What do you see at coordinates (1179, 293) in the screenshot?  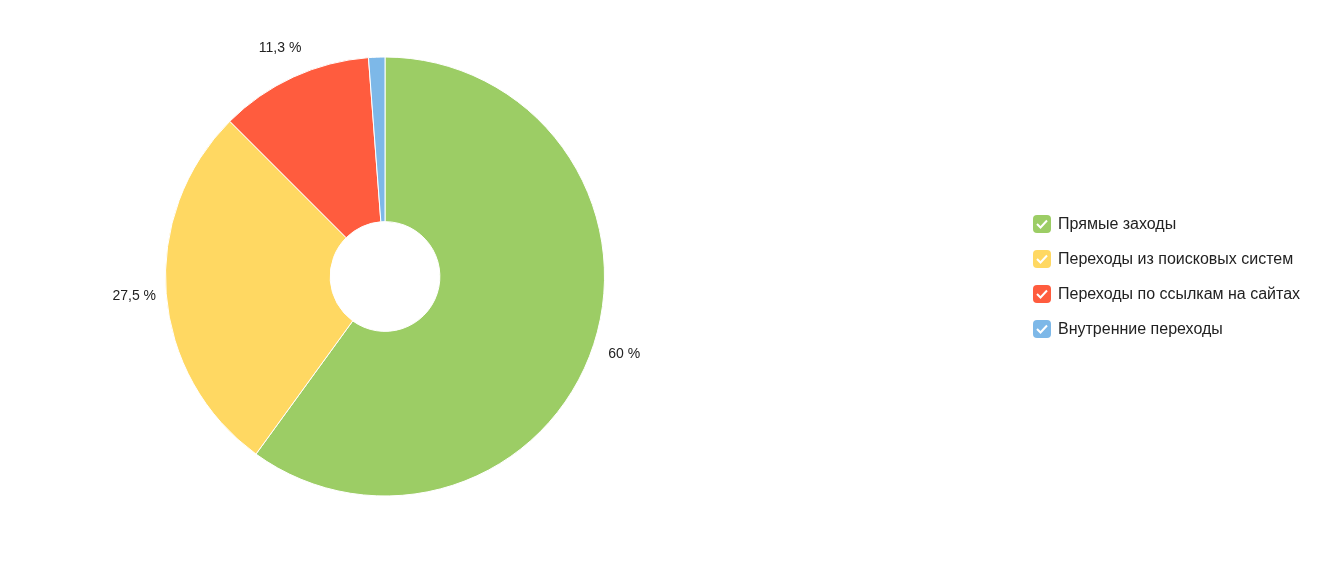 I see `legend-label: Переходы по ссылкам на сайтах` at bounding box center [1179, 293].